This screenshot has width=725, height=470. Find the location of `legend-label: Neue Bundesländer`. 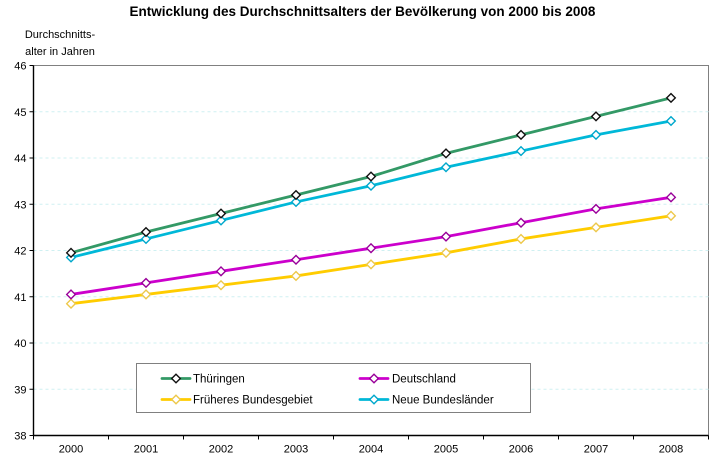

legend-label: Neue Bundesländer is located at coordinates (443, 401).